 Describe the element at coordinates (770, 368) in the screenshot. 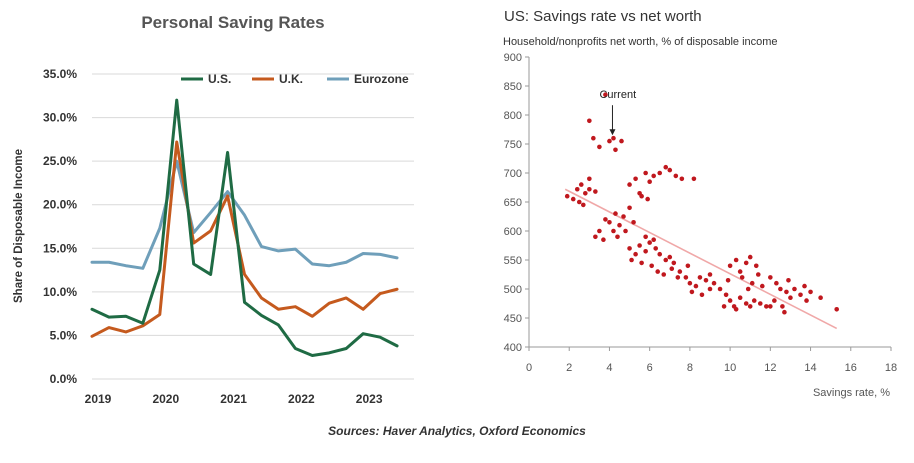

I see `right-x-tick-label: 12` at that location.